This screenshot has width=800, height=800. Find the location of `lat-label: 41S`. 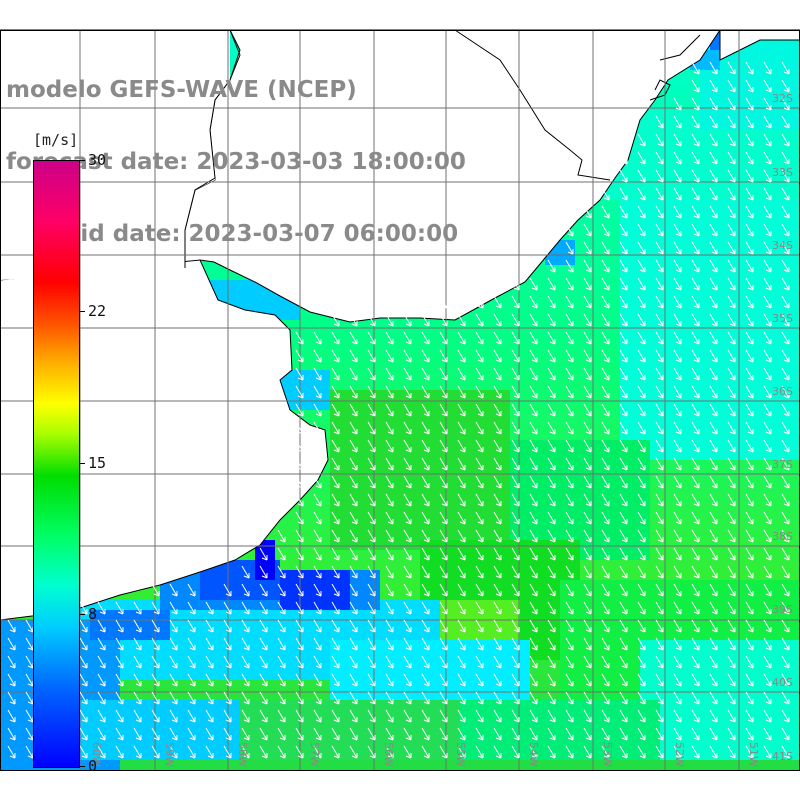

lat-label: 41S is located at coordinates (782, 756).